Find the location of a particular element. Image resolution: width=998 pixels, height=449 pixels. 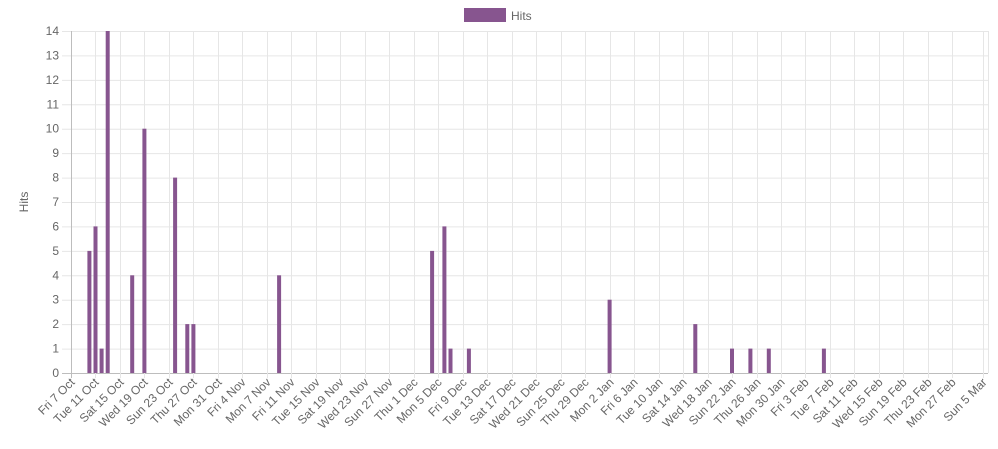

y-tick-label: 5 is located at coordinates (55, 251).